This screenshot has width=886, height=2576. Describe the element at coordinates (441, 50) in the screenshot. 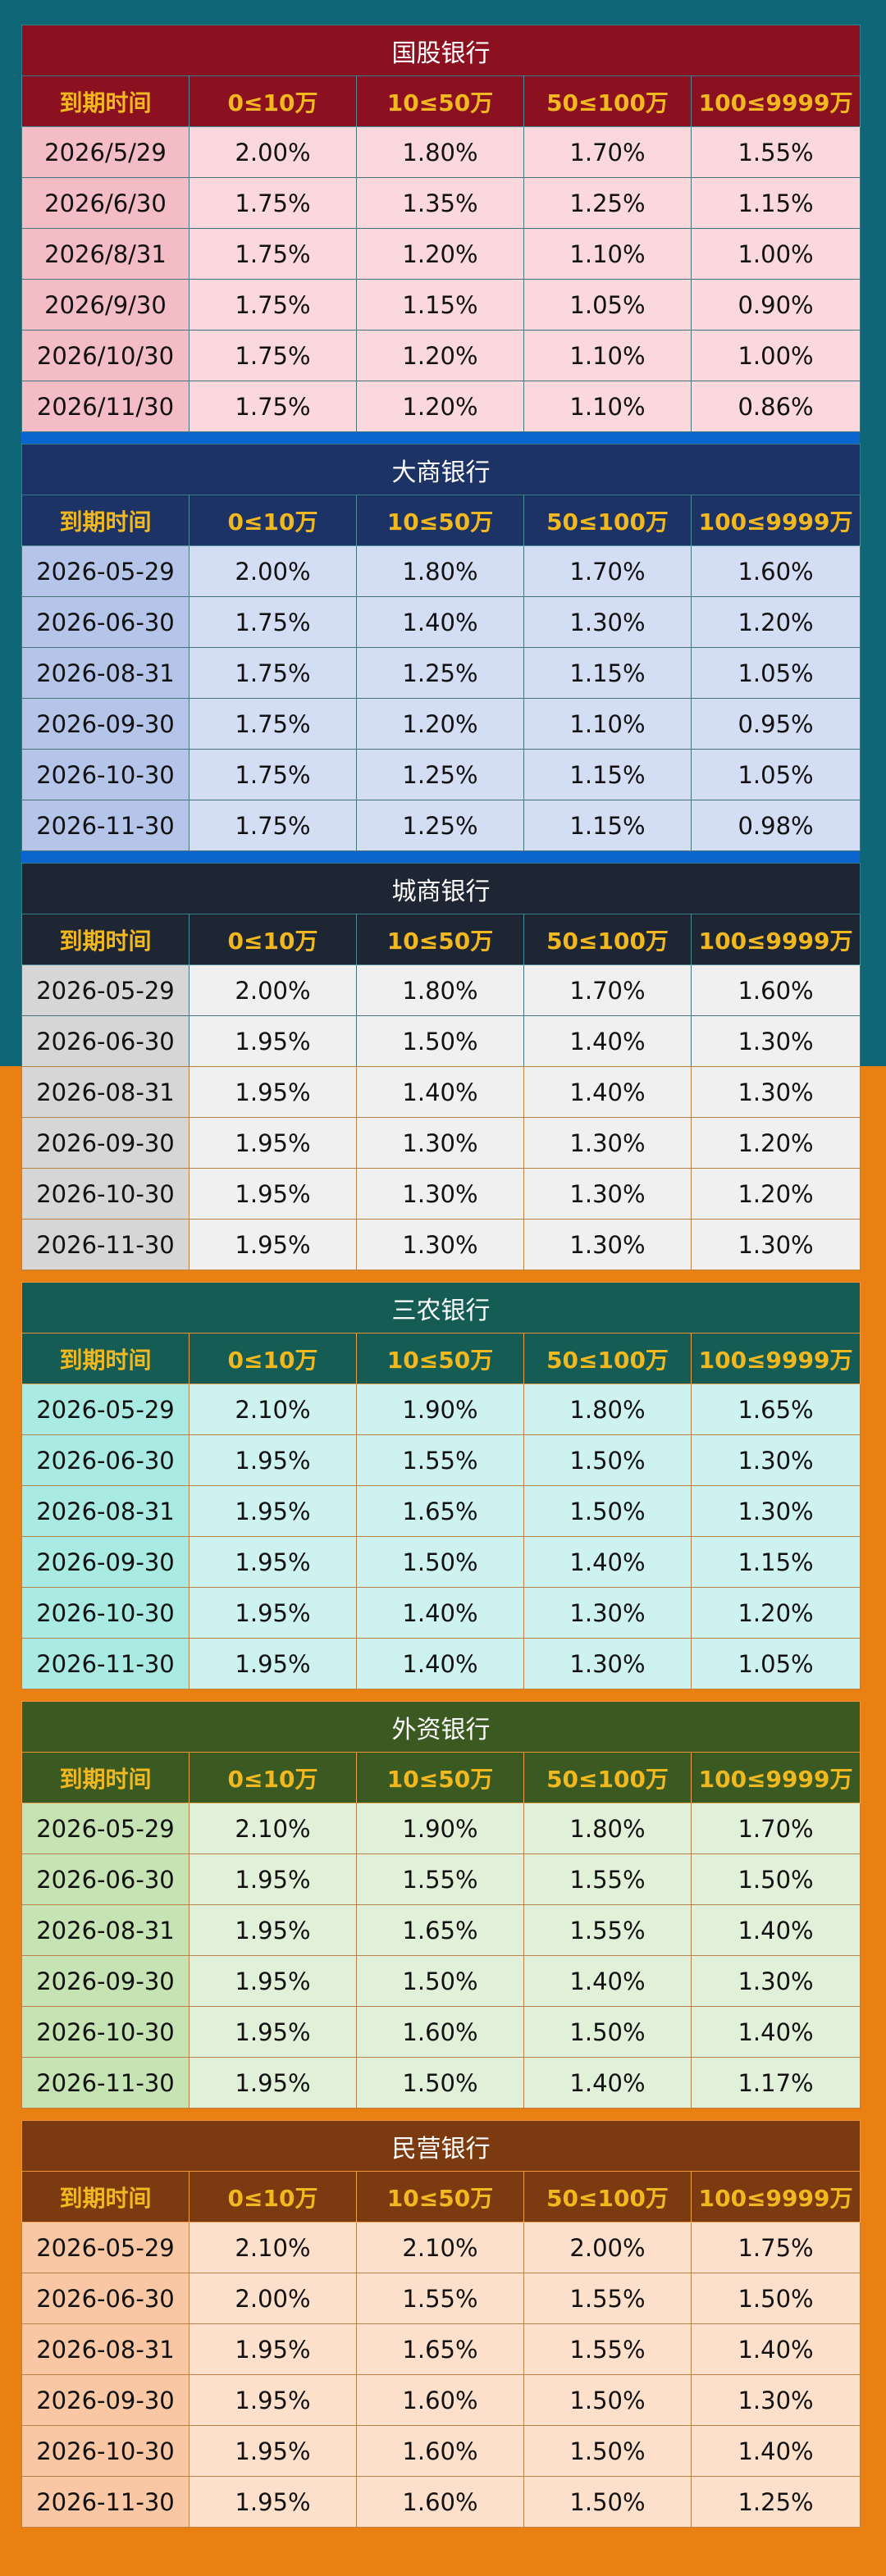

I see `bank-category-title: 国股银行` at that location.